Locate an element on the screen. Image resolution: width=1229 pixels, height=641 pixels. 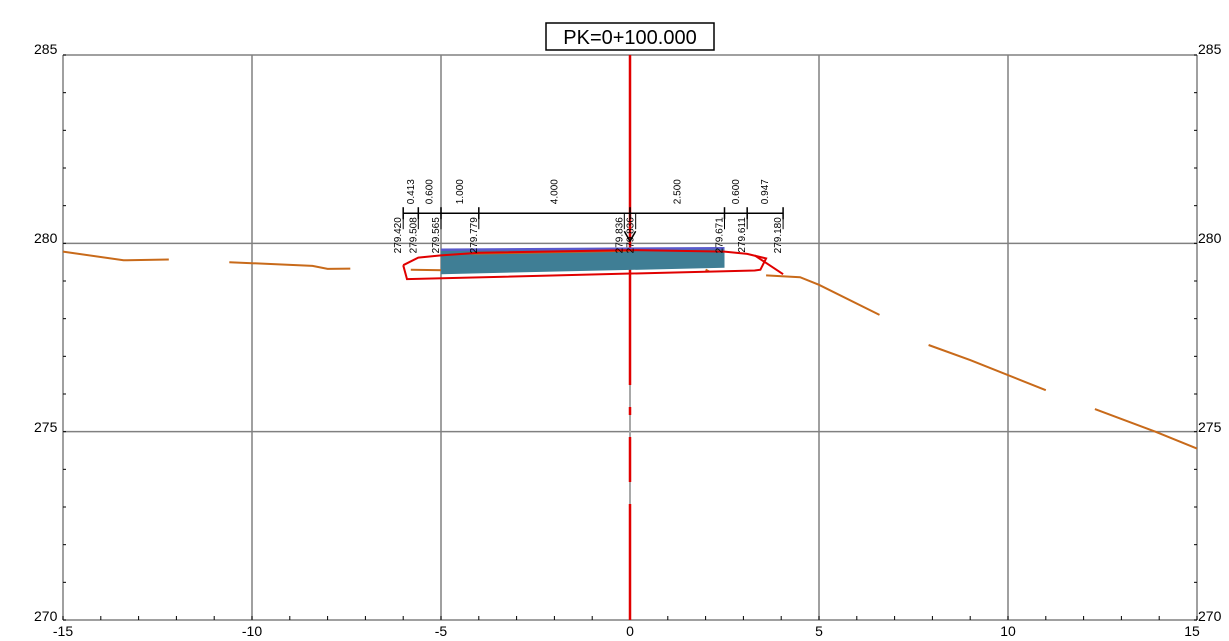
page-title: PK=0+100.000 is located at coordinates (629, 38).